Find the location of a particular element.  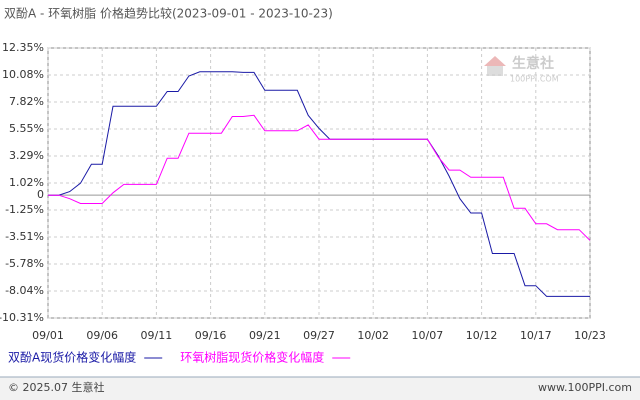

watermark-sub: 100PPI.COM is located at coordinates (534, 79).